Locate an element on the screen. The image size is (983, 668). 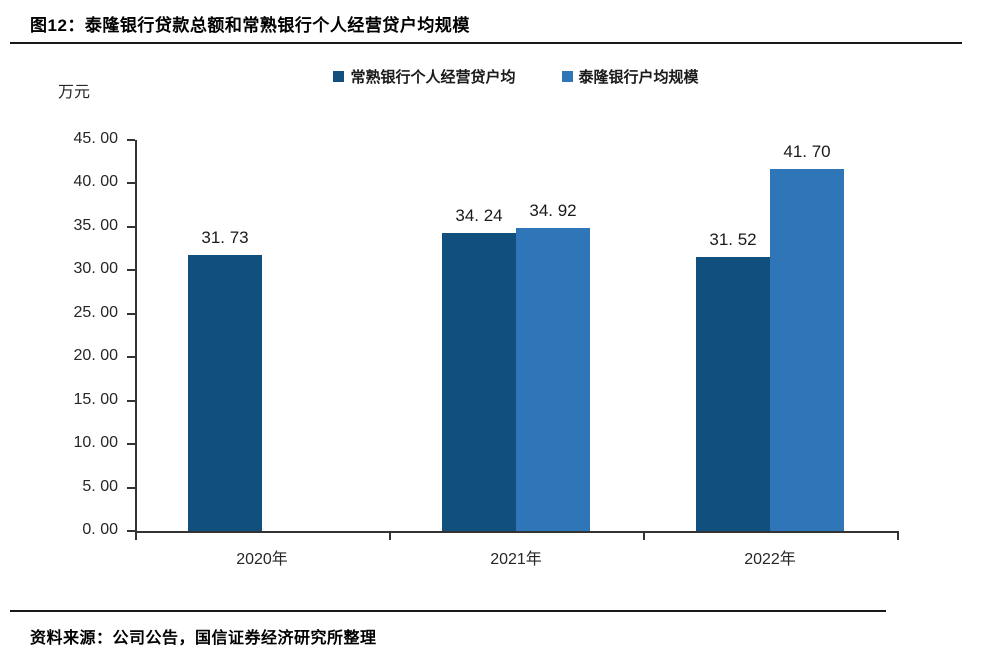
bar-value-label: 34. 24 is located at coordinates (479, 215).